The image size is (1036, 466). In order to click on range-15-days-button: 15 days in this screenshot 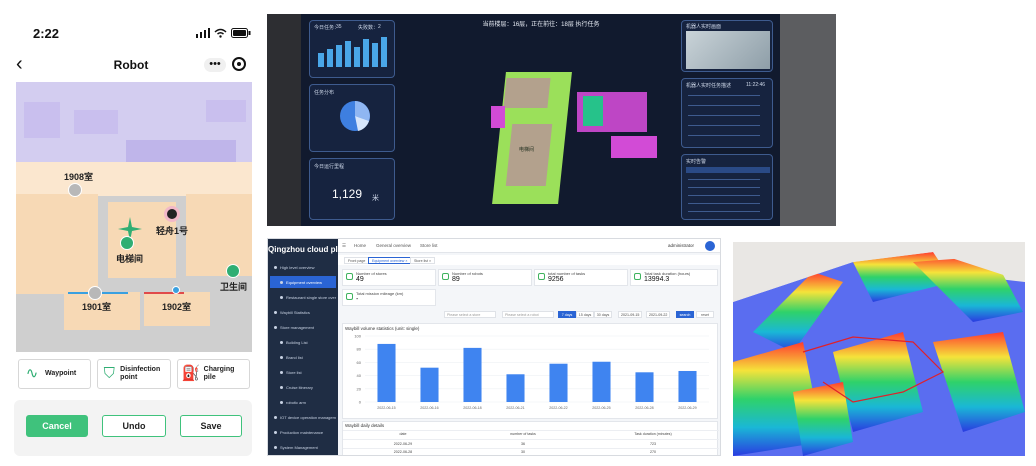, I will do `click(585, 314)`.